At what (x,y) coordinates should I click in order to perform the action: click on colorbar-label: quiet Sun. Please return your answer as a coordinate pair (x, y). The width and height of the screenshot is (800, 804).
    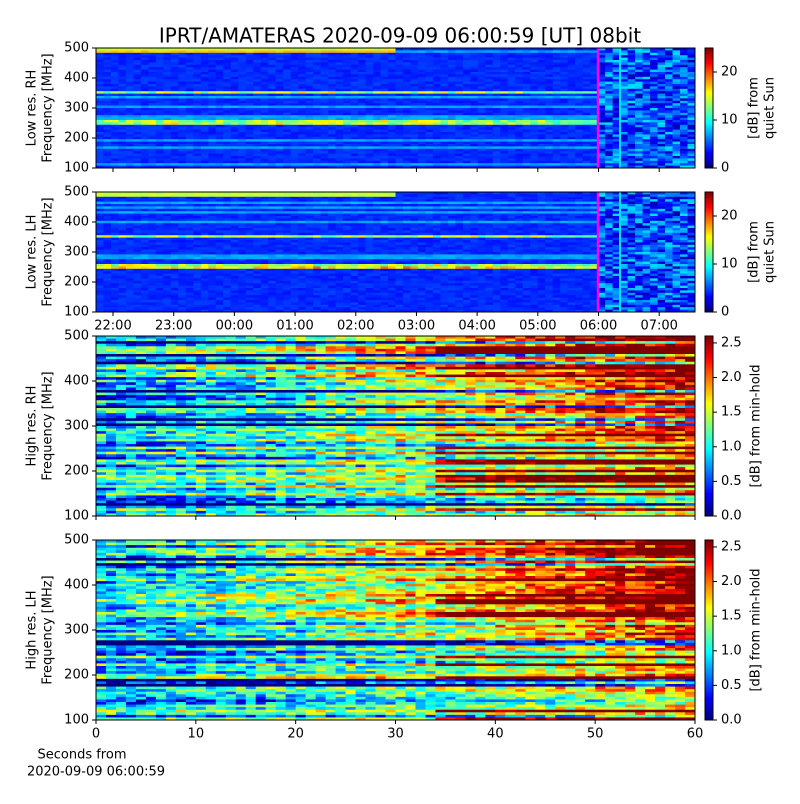
    Looking at the image, I should click on (770, 108).